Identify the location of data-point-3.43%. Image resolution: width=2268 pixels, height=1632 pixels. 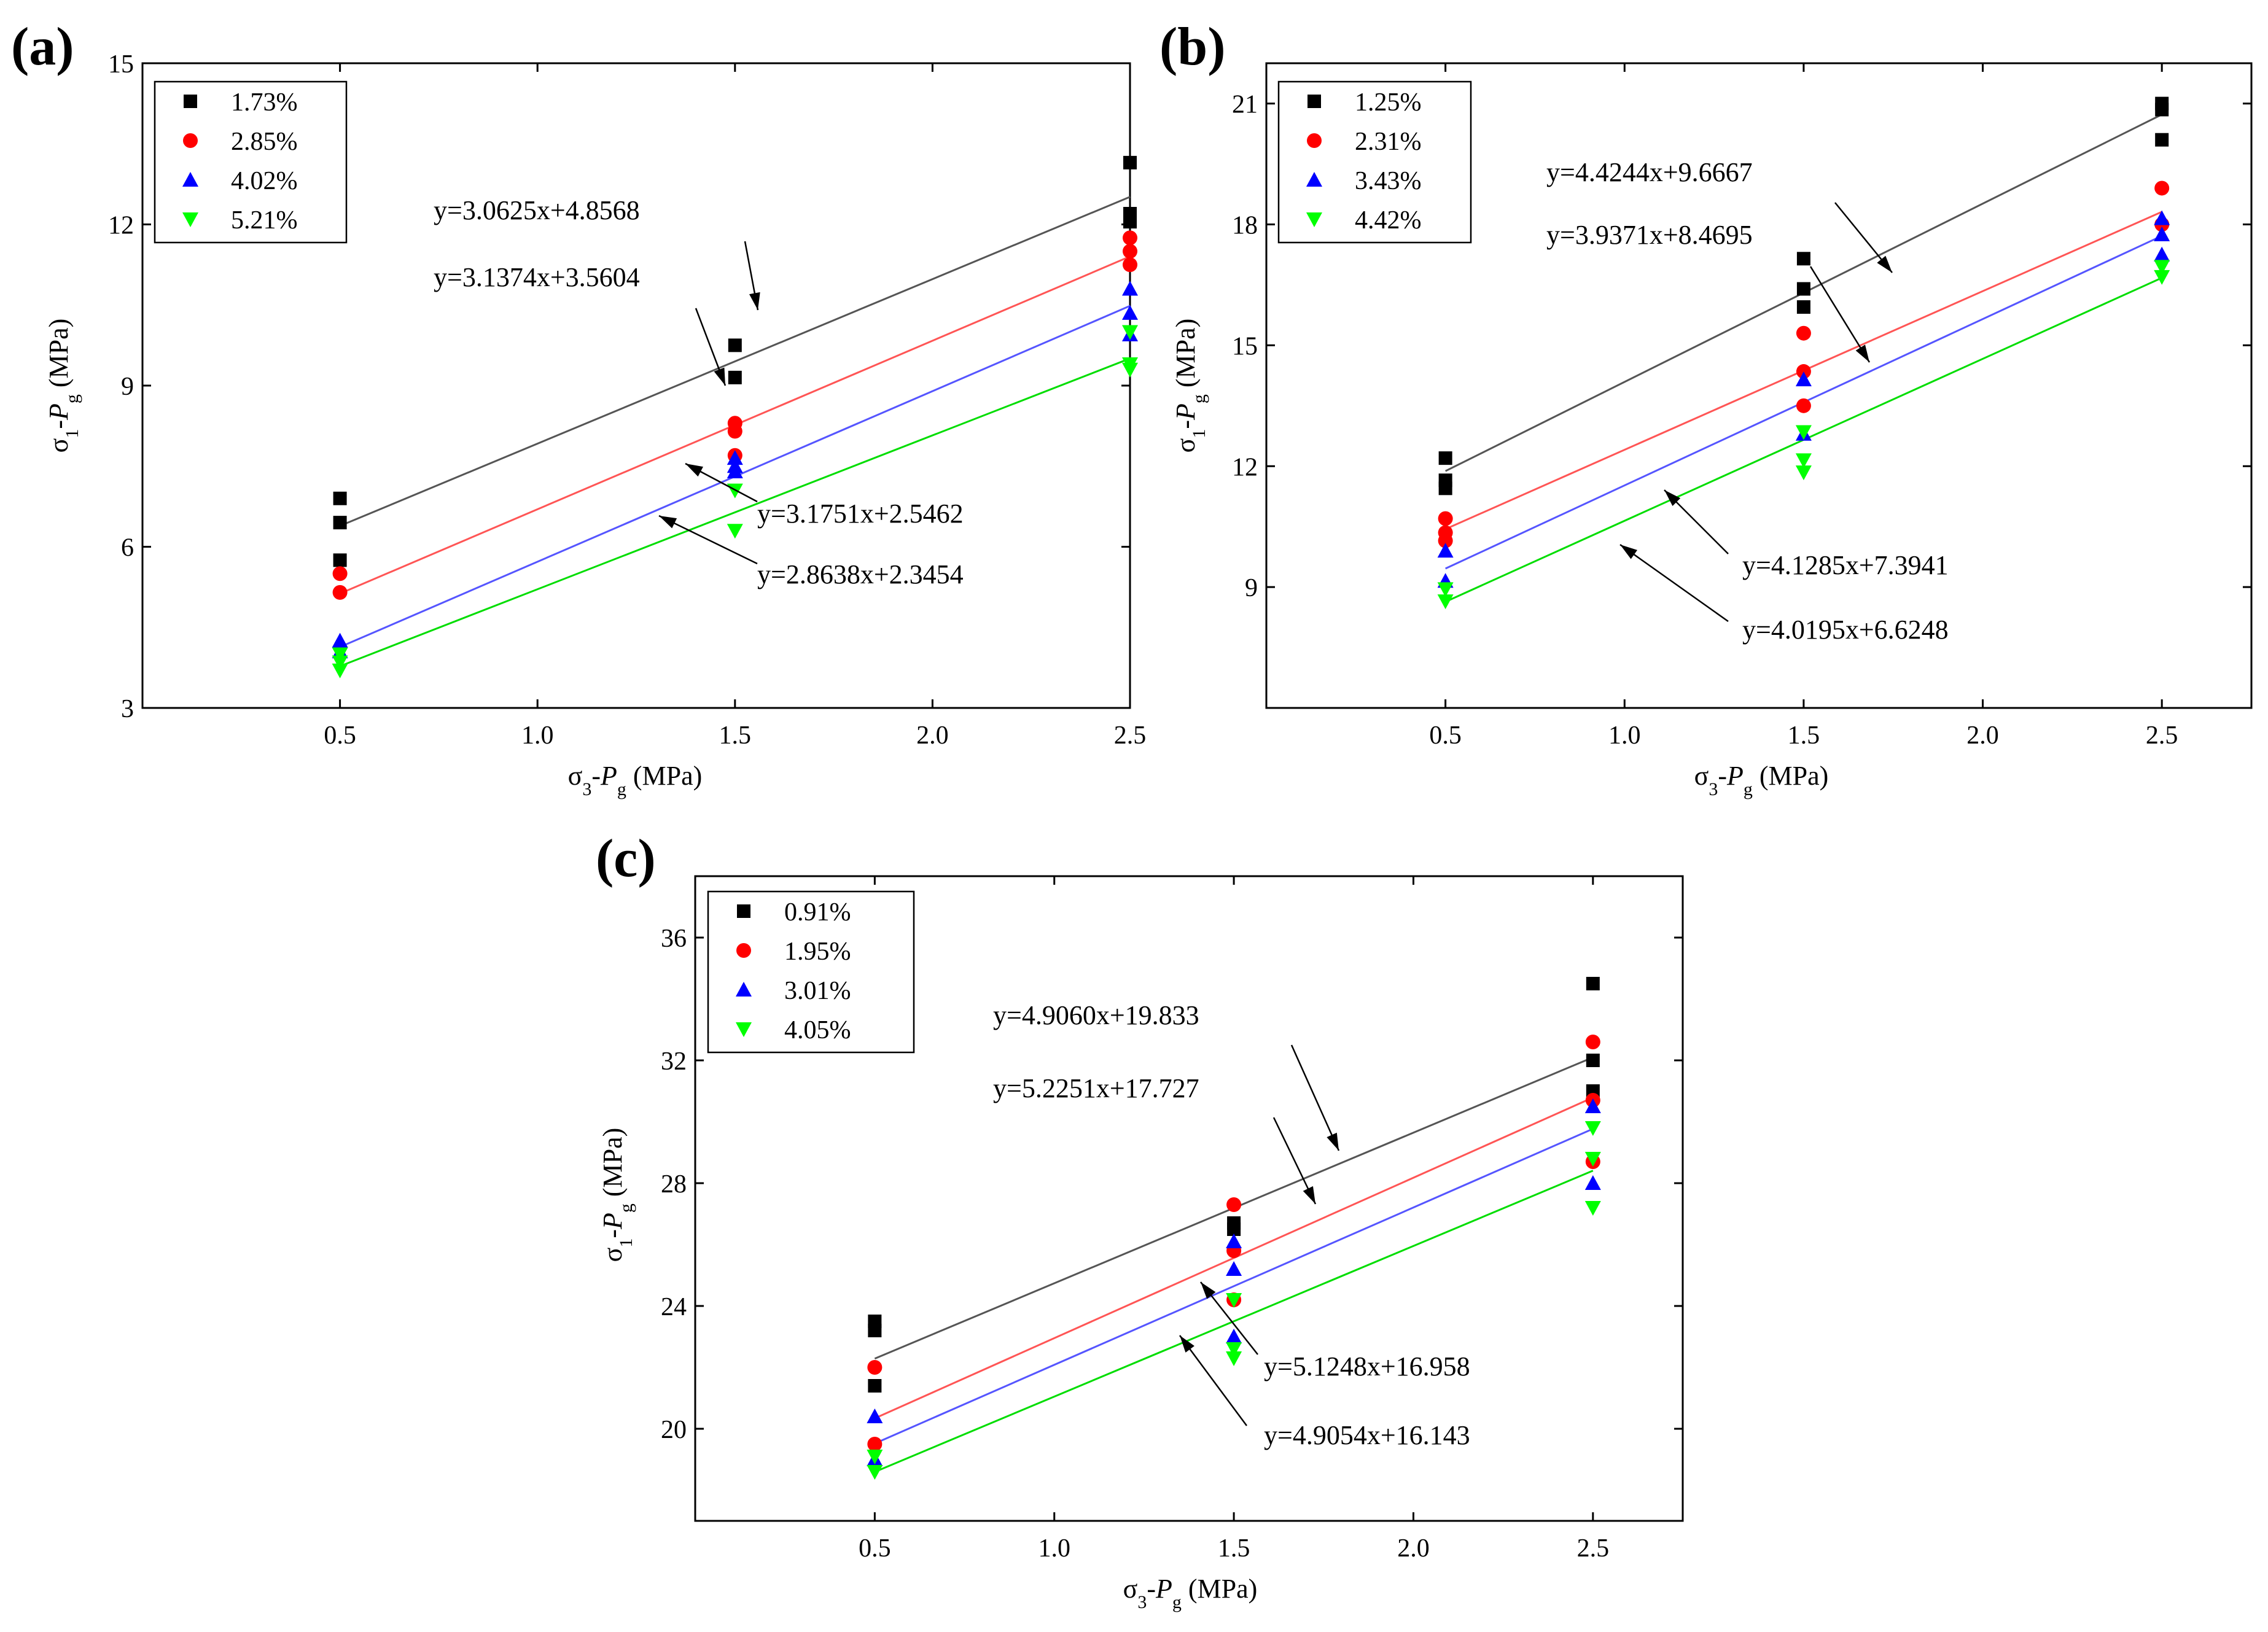
(1445, 550).